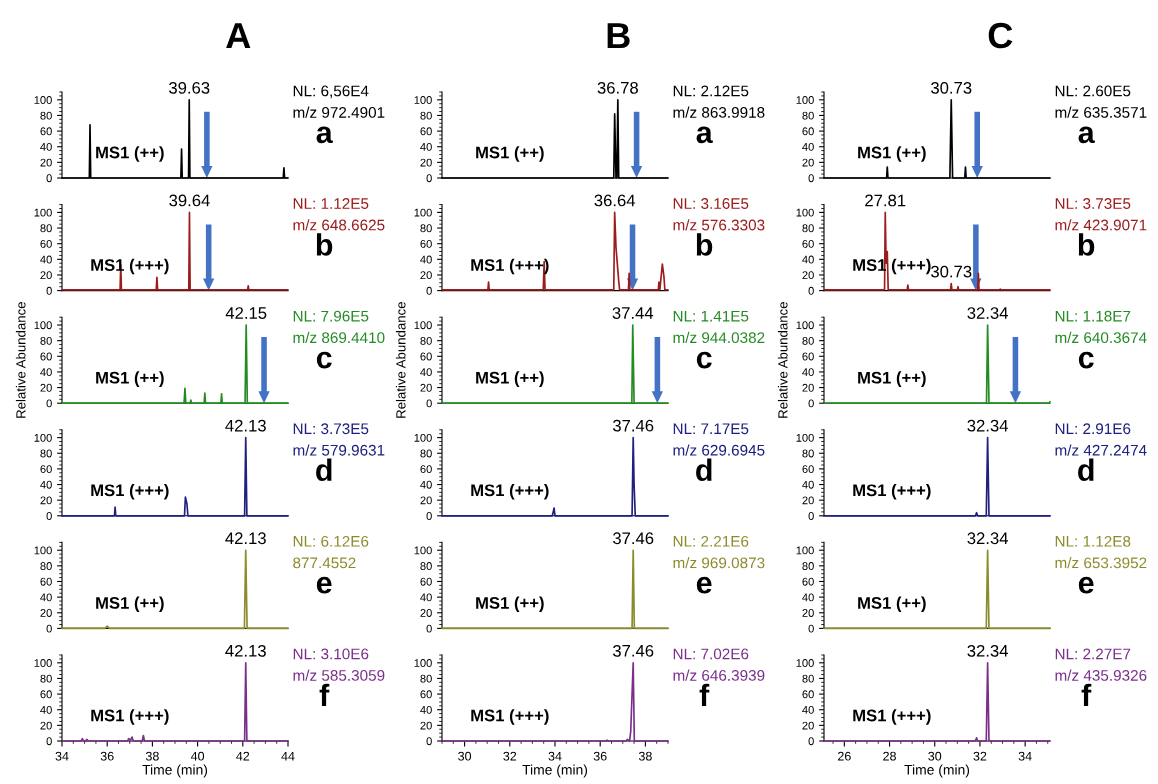 The height and width of the screenshot is (784, 1158). Describe the element at coordinates (1093, 654) in the screenshot. I see `text: NL: 2.27E7` at that location.